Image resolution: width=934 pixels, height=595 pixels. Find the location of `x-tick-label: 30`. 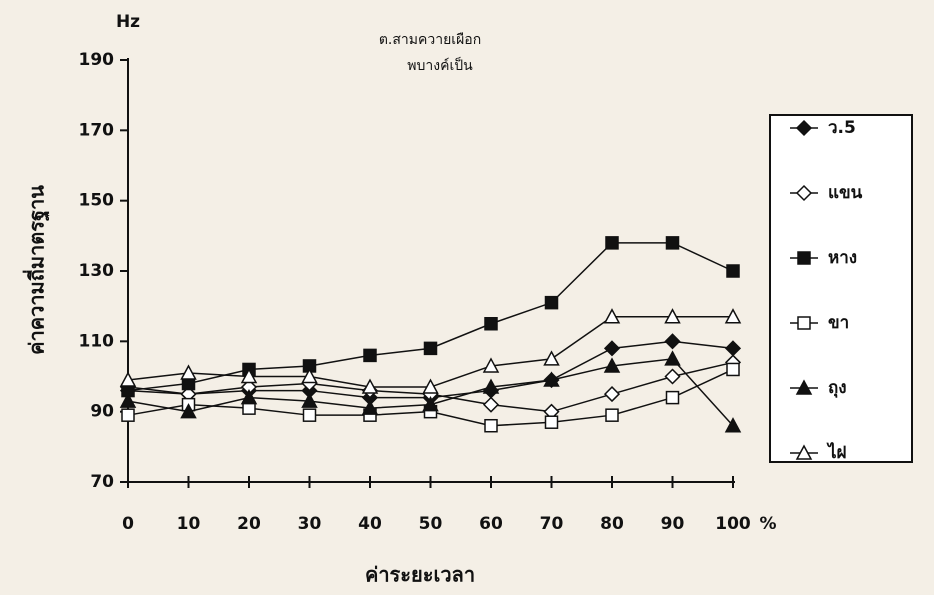

x-tick-label: 30 is located at coordinates (310, 524).